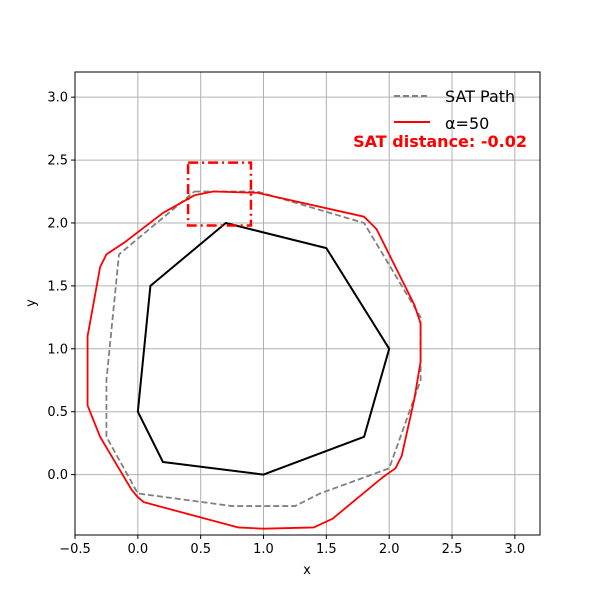 This screenshot has width=600, height=600. What do you see at coordinates (480, 96) in the screenshot?
I see `legend-label-sat-path: SAT Path` at bounding box center [480, 96].